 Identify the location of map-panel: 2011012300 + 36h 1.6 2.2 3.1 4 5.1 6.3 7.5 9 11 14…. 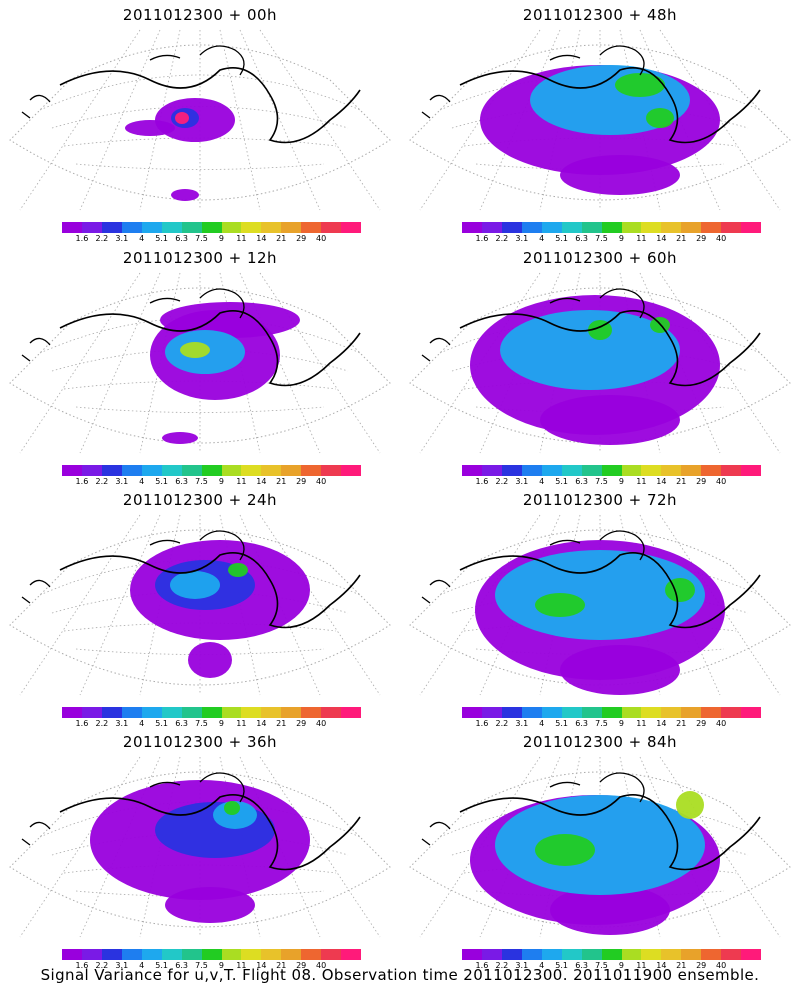
(200, 848).